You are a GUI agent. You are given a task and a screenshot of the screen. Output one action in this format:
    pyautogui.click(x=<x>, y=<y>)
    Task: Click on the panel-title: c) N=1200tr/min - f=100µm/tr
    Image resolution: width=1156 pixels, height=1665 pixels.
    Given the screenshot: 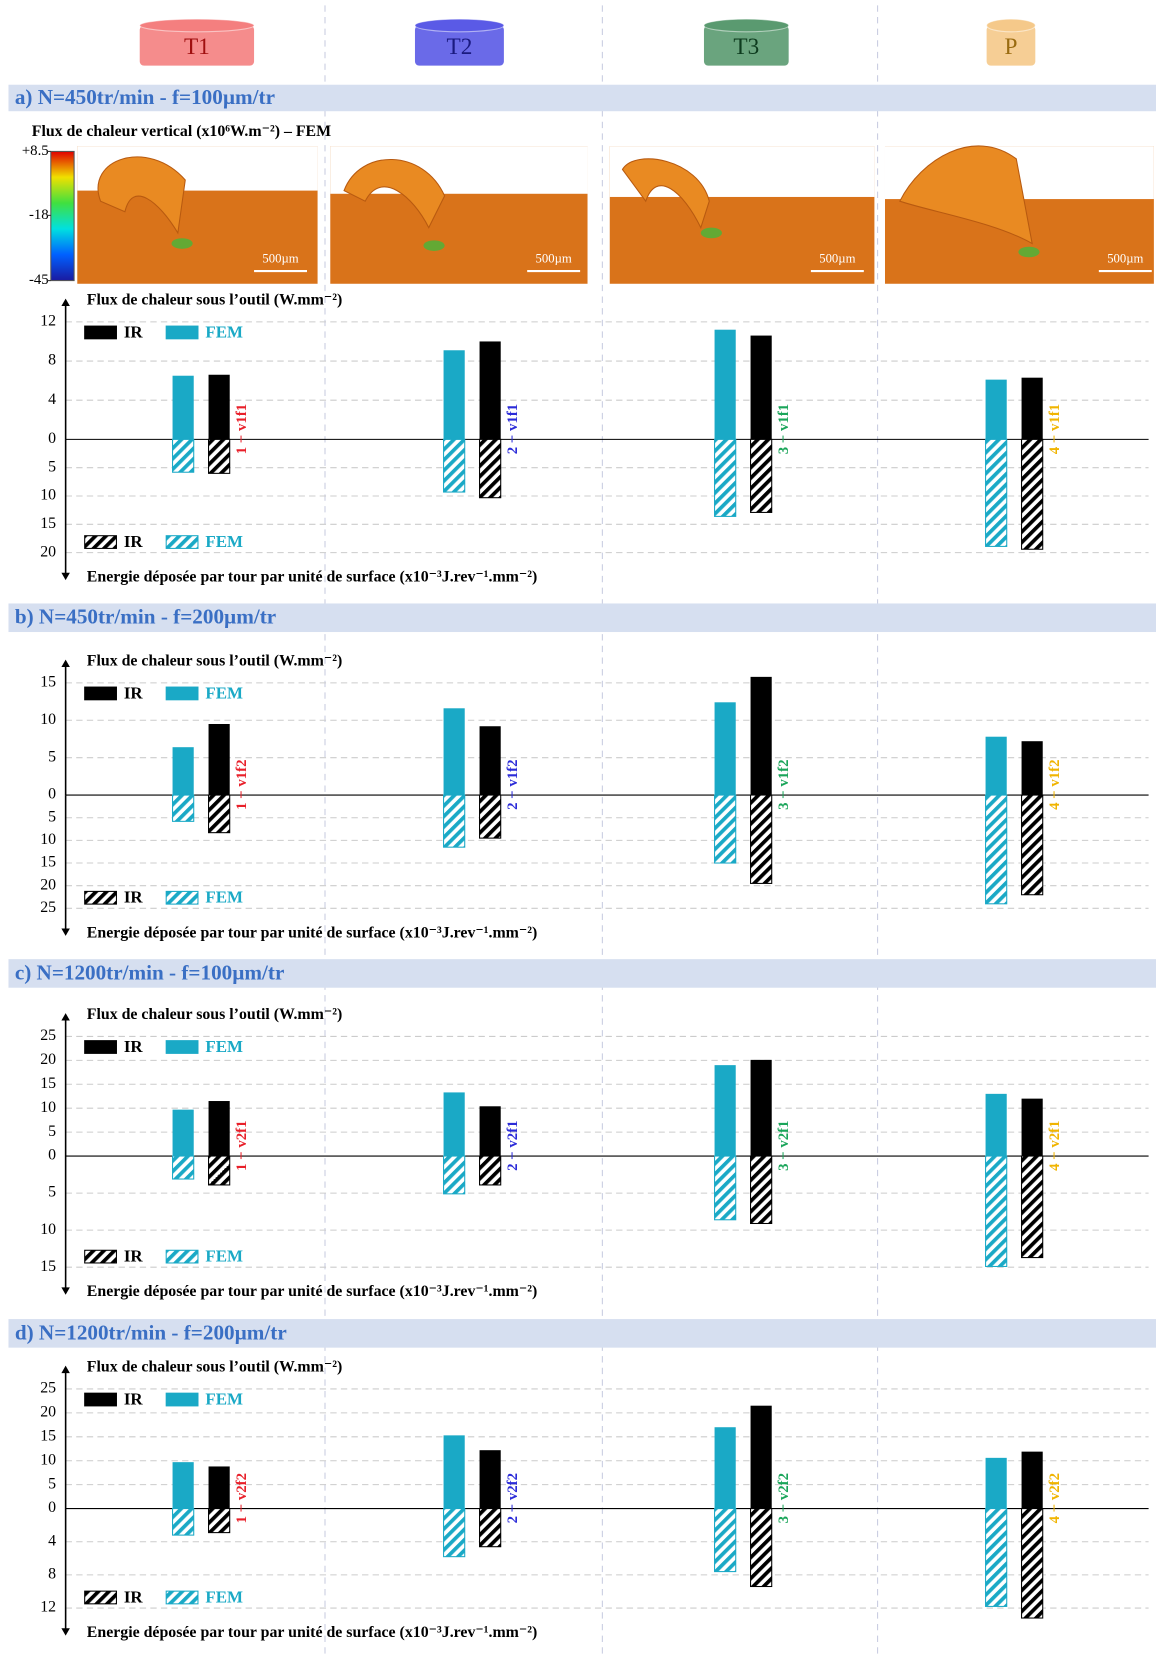 What is the action you would take?
    pyautogui.click(x=150, y=972)
    